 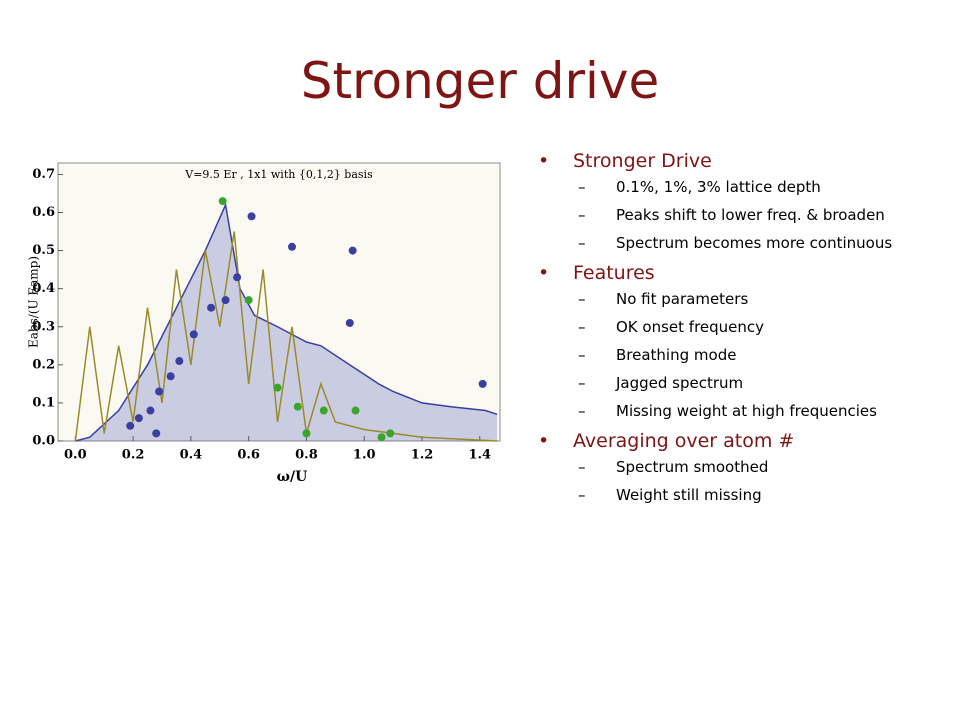 What do you see at coordinates (306, 455) in the screenshot?
I see `x-tick-label: 0.8` at bounding box center [306, 455].